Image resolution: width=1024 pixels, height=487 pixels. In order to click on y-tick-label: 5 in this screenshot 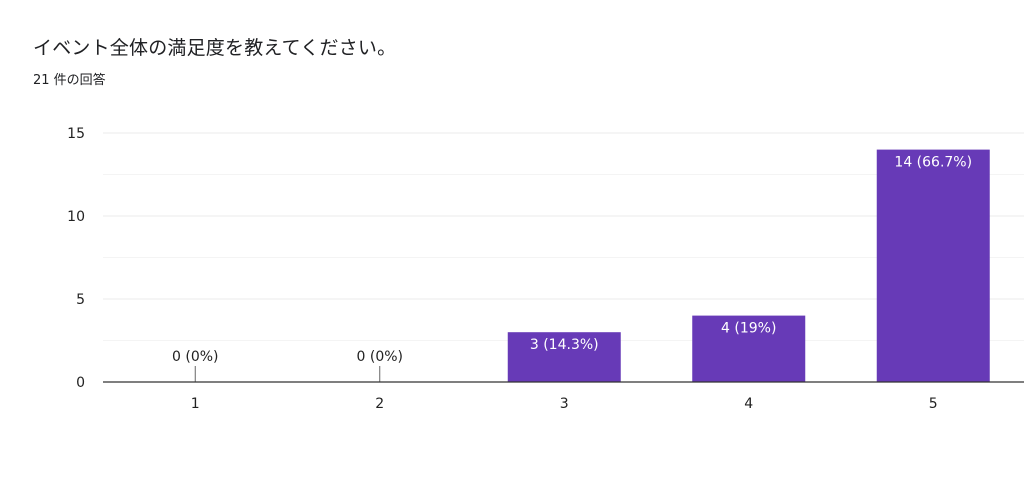, I will do `click(80, 300)`.